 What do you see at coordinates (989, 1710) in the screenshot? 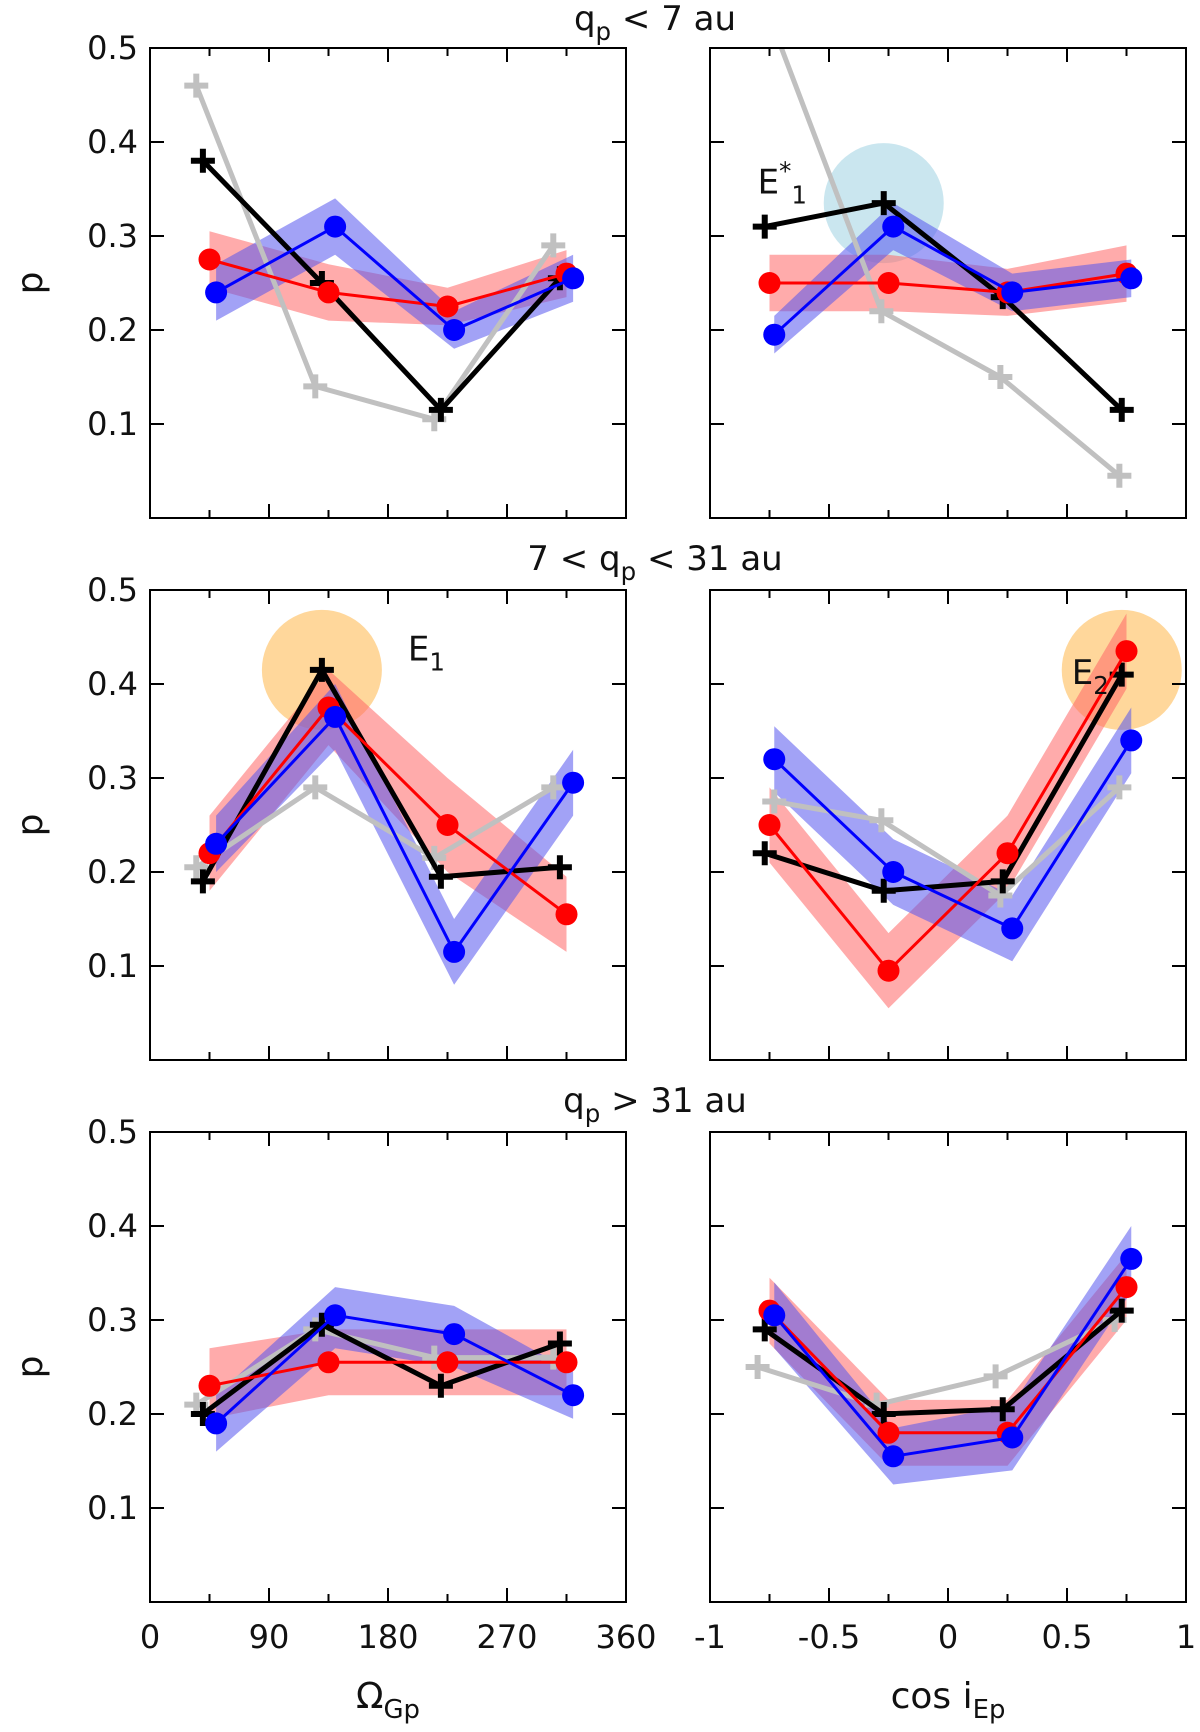
I see `label-sub: Ep` at bounding box center [989, 1710].